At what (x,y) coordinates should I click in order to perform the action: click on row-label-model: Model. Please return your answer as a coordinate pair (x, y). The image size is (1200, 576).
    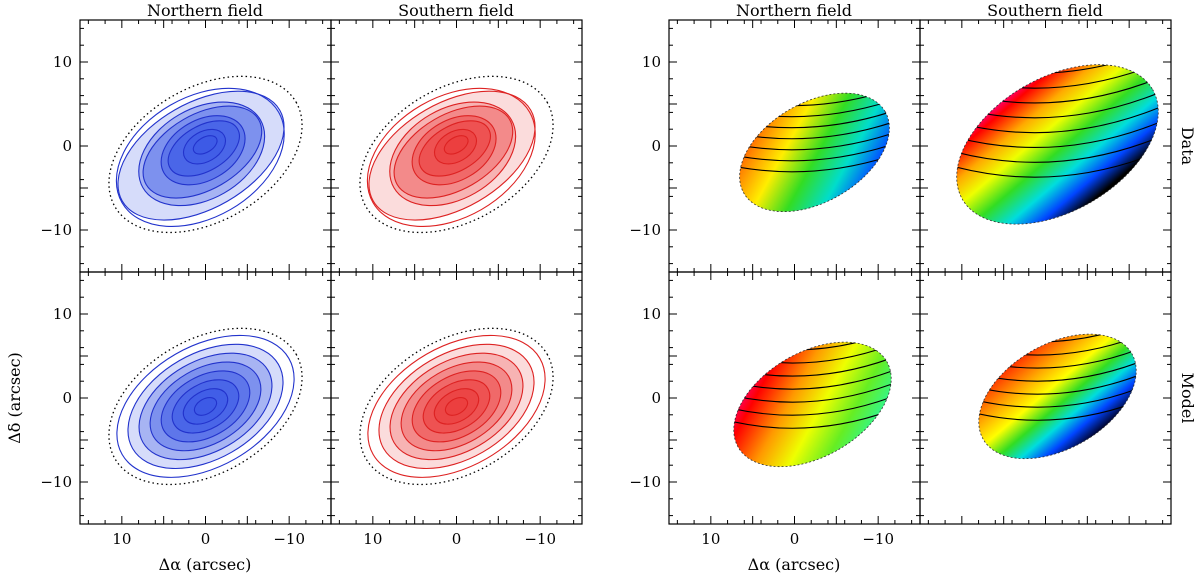
    Looking at the image, I should click on (1187, 398).